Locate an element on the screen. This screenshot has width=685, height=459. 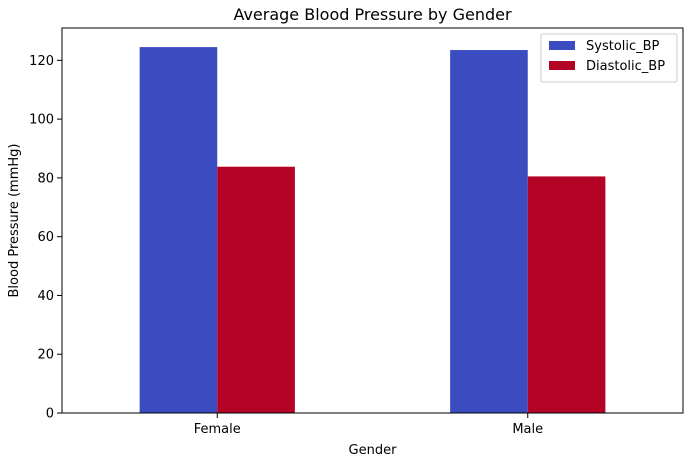
x-axis: Female Male is located at coordinates (368, 425).